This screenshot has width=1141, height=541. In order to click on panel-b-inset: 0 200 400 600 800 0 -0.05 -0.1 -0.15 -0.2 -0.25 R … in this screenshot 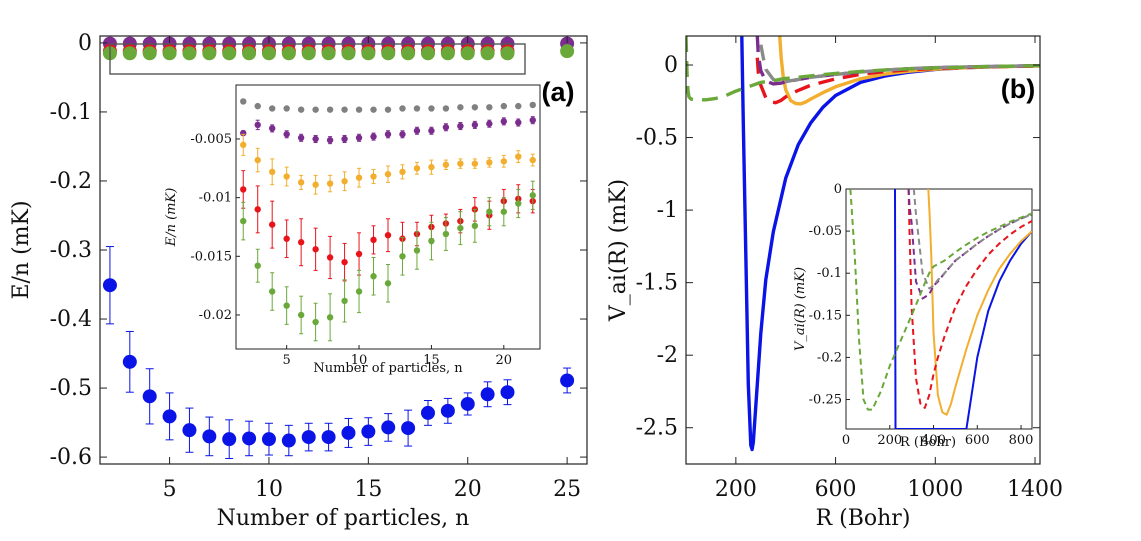, I will do `click(913, 316)`.